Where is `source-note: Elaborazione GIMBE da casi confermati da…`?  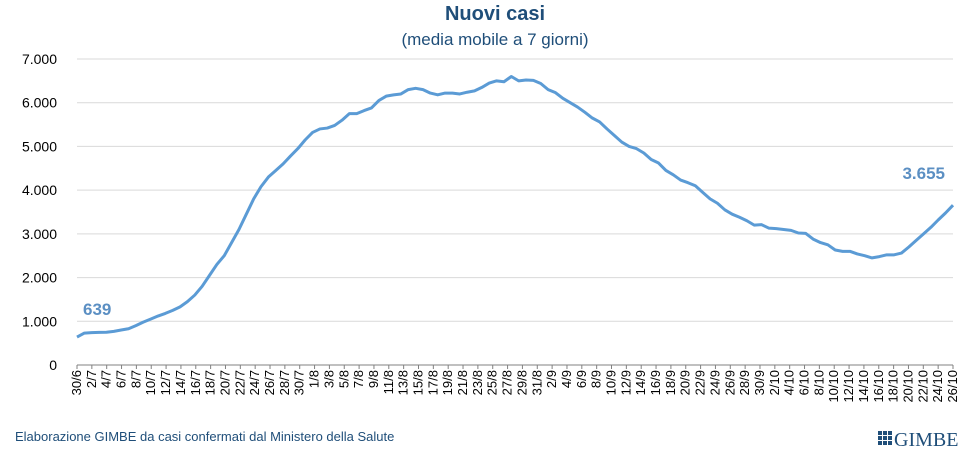
source-note: Elaborazione GIMBE da casi confermati da… is located at coordinates (204, 436).